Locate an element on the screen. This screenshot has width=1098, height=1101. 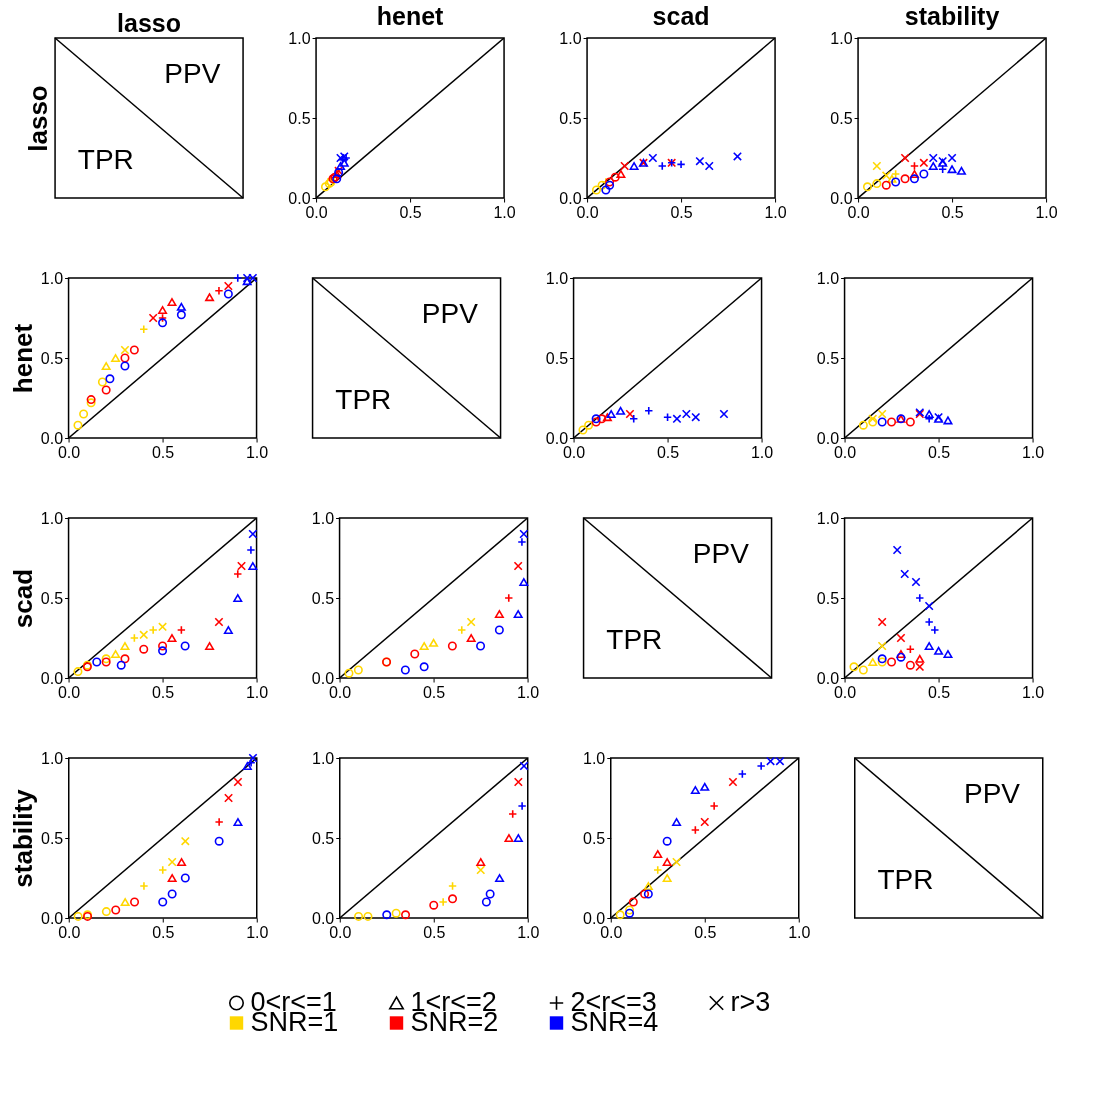
y-axis-title: henet is located at coordinates (22, 358).